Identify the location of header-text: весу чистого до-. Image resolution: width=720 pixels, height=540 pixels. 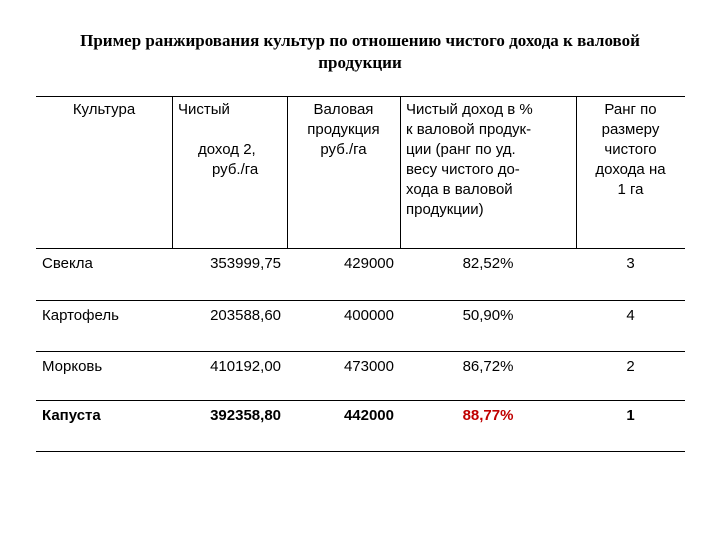
(463, 169).